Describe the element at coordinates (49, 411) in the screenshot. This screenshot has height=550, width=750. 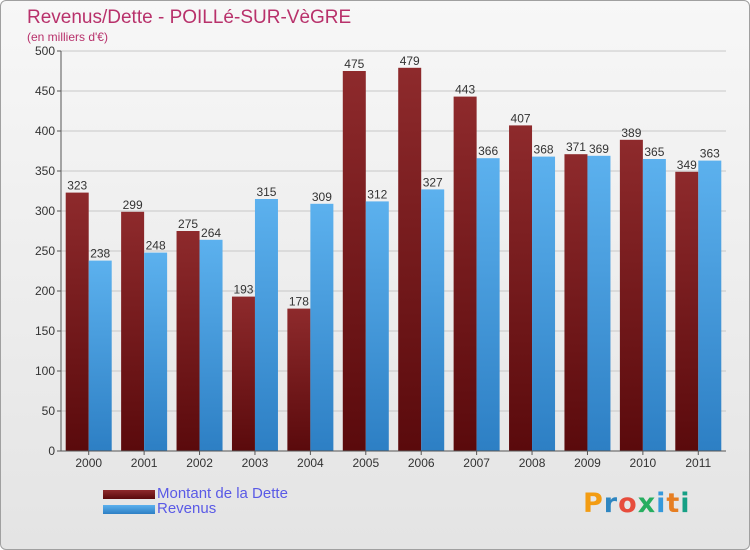
I see `y-tick-label: 50` at that location.